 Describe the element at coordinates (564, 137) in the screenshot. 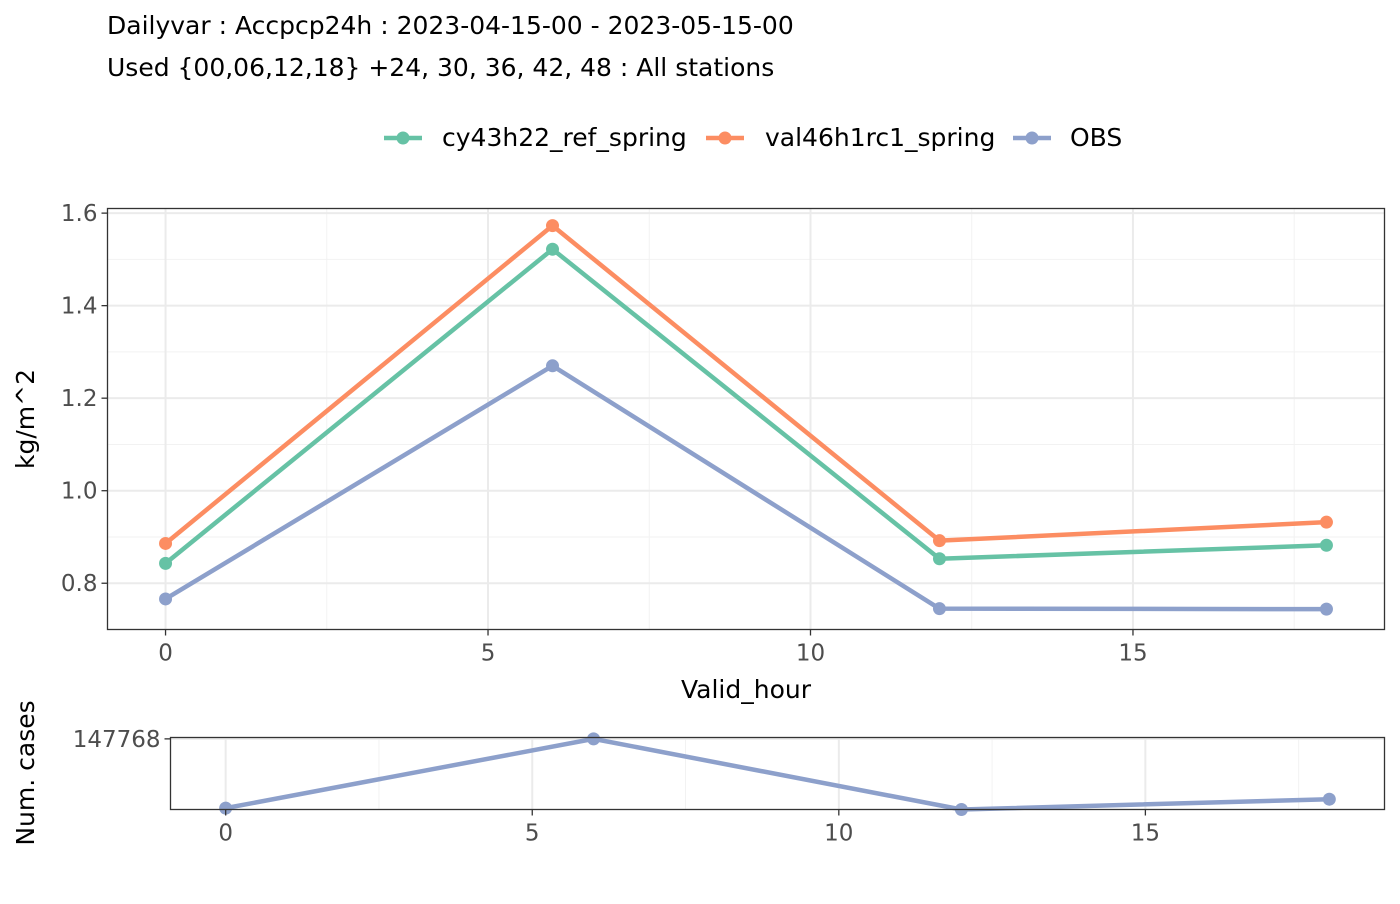

I see `legend-label: cy43h22_ref_spring` at that location.